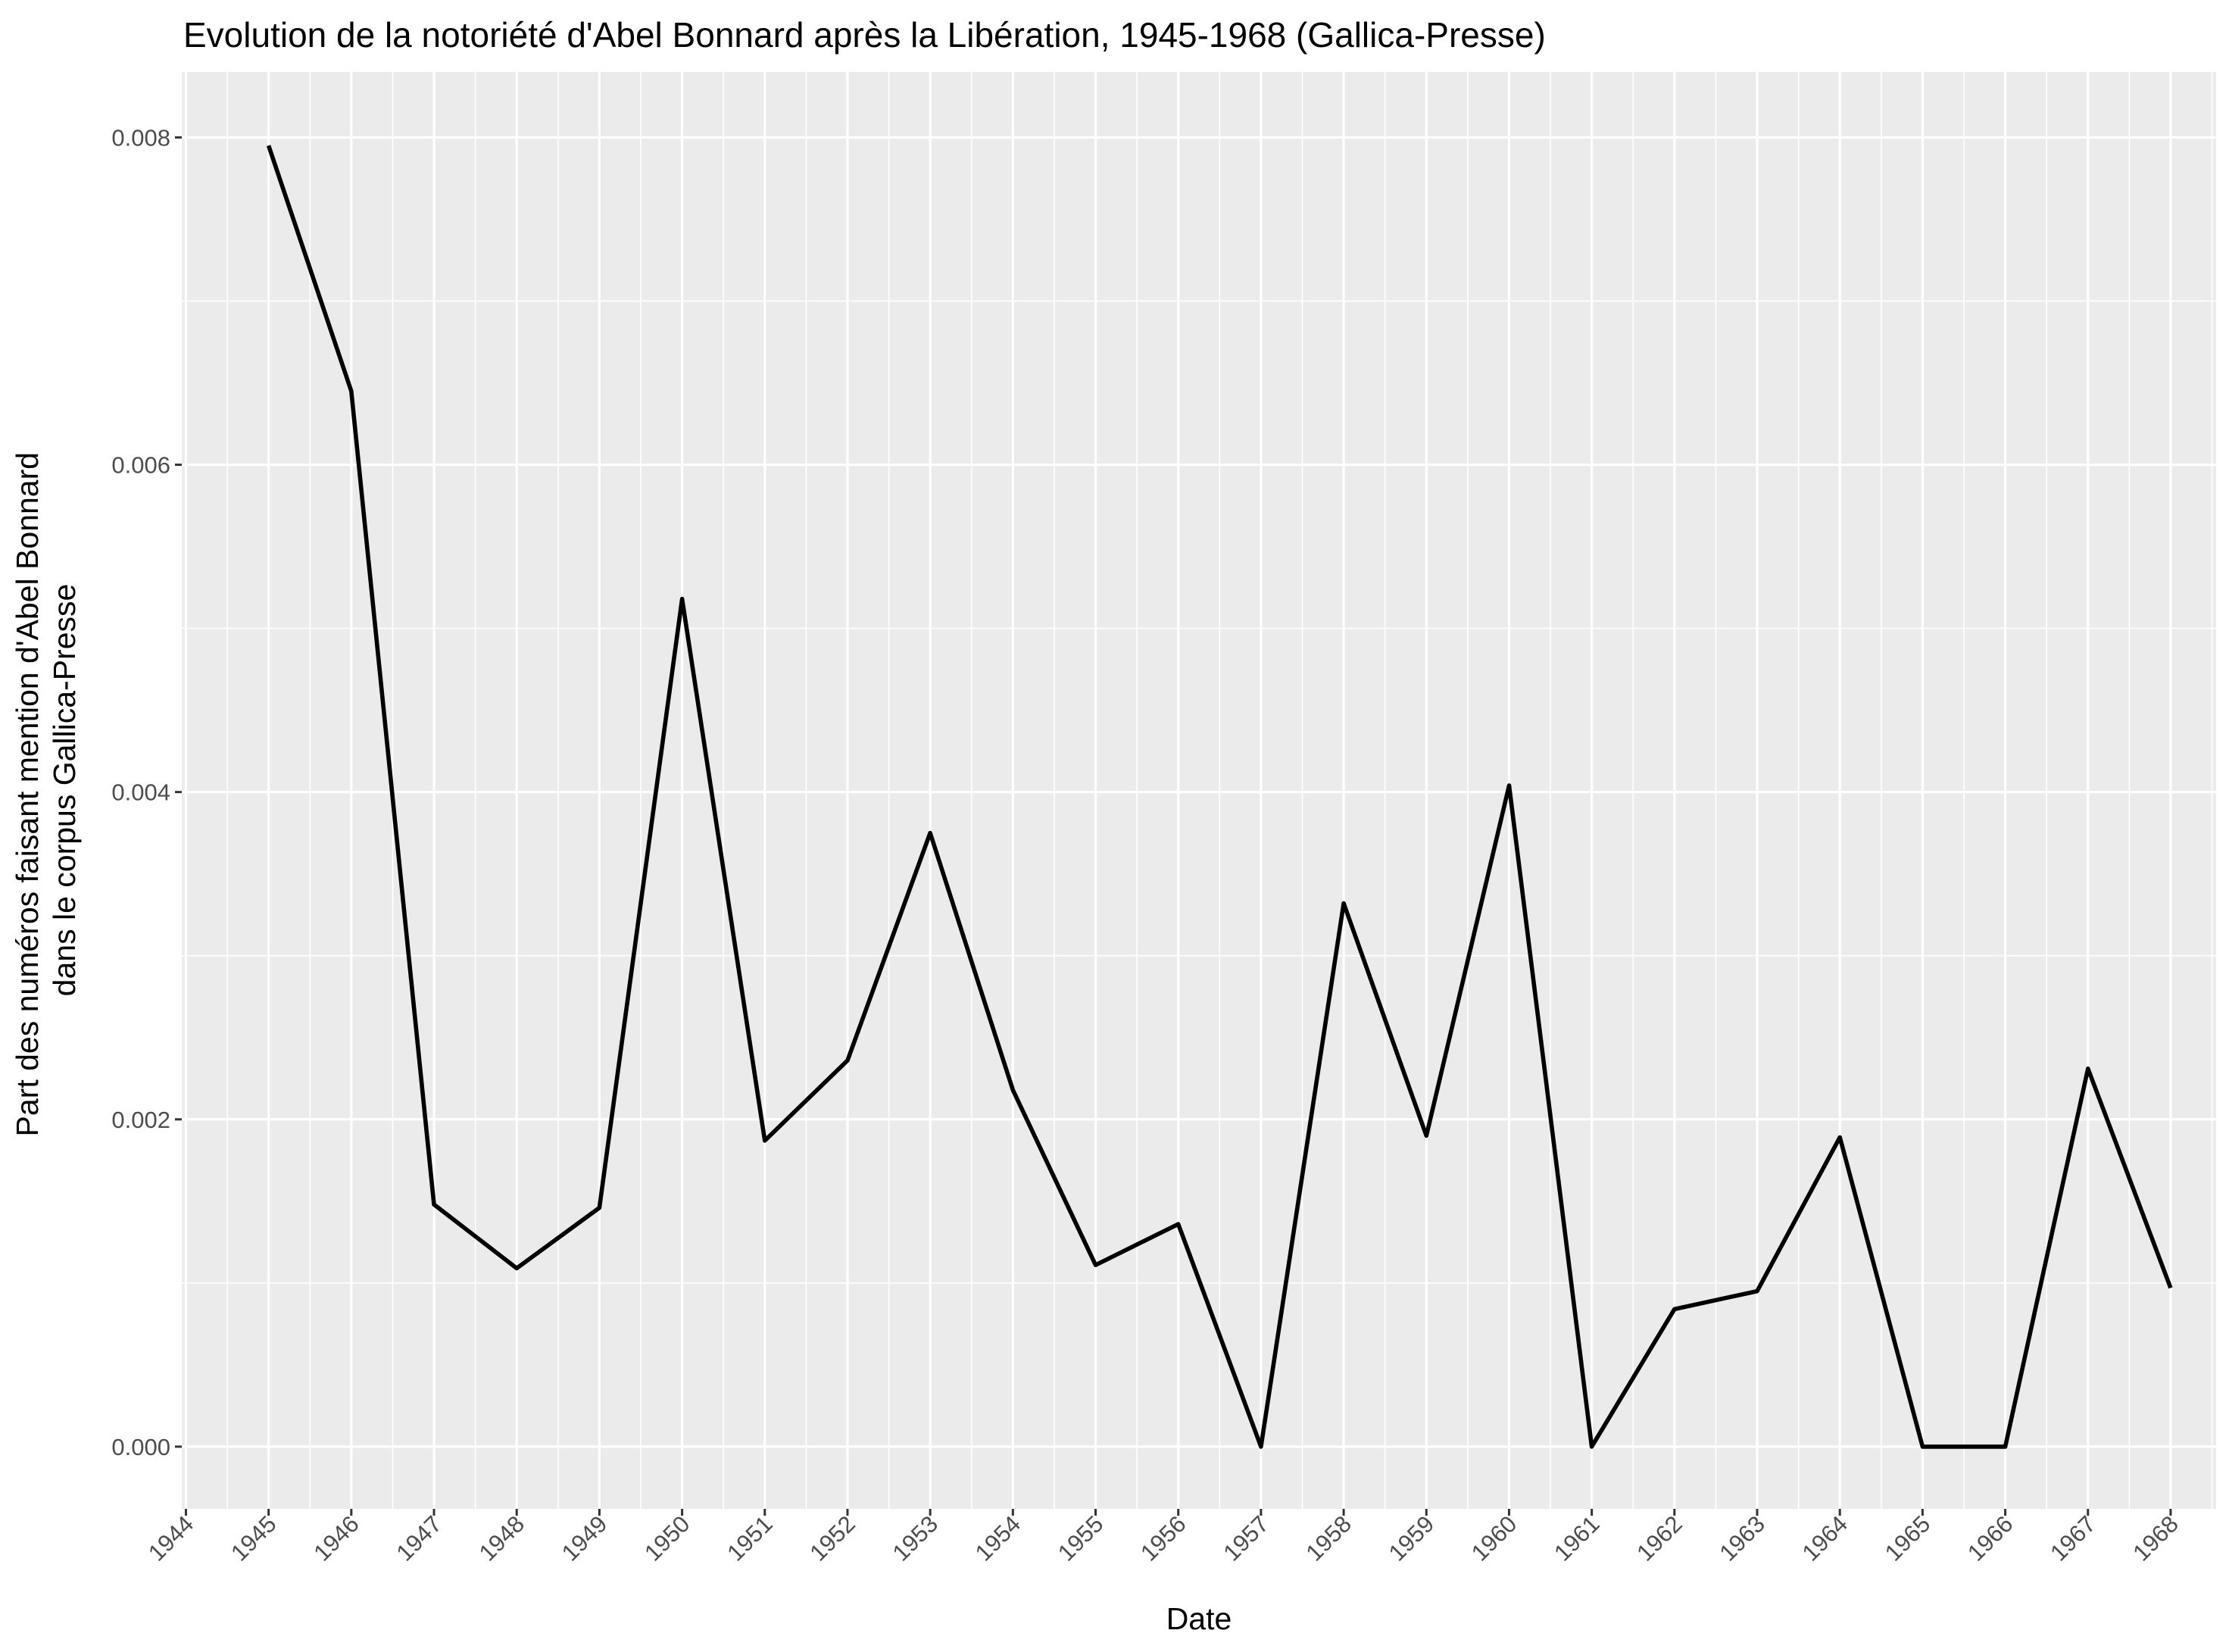 The image size is (2229, 1652). I want to click on x-tick-label-1946: 1946, so click(336, 1538).